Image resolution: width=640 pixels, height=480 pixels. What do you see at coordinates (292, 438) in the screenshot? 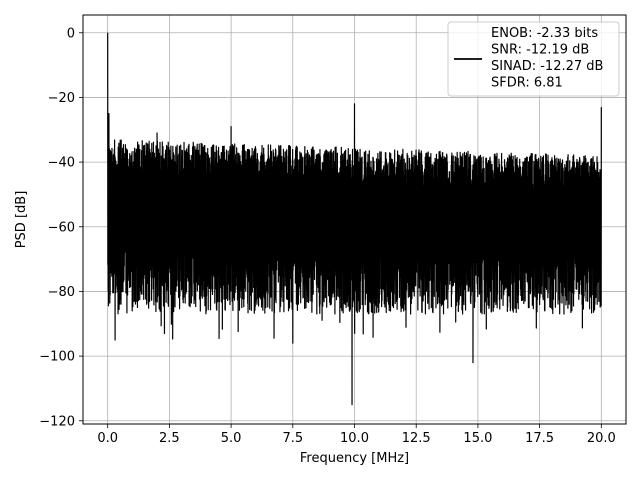
I see `x-tick-label: 7.5` at bounding box center [292, 438].